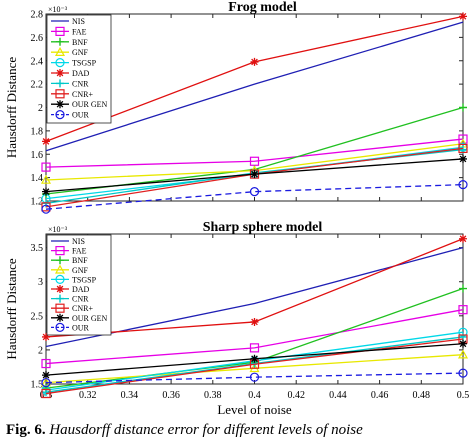  Describe the element at coordinates (37, 385) in the screenshot. I see `y-tick-label: 1.5` at that location.